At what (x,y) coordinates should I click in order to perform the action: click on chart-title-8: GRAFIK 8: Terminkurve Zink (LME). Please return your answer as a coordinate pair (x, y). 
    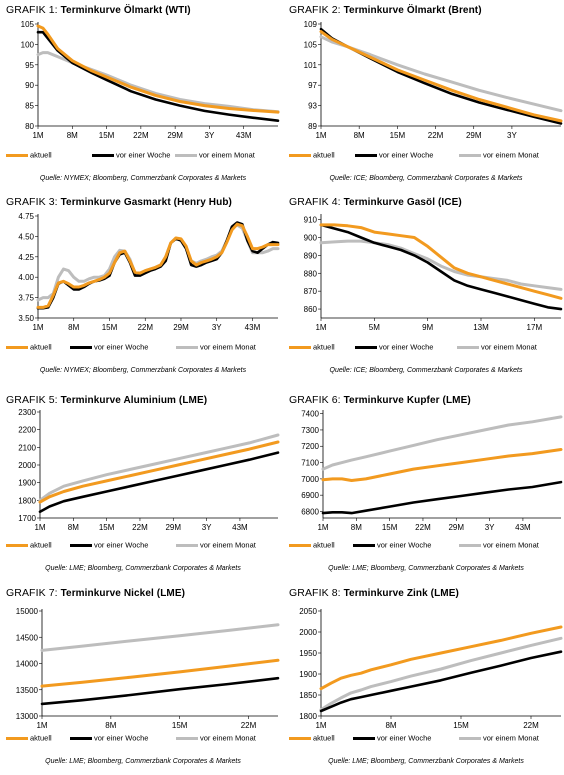
    Looking at the image, I should click on (374, 593).